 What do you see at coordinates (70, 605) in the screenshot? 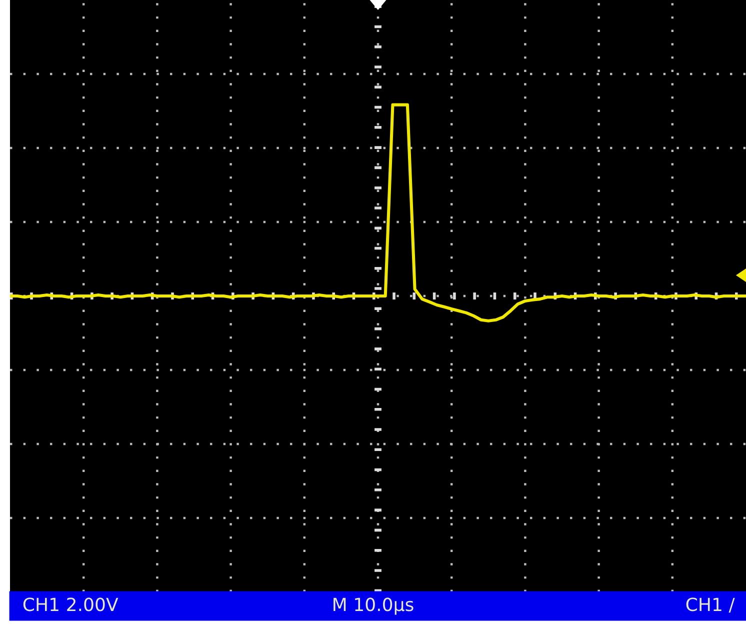
I see `text: CH1 2.00V` at bounding box center [70, 605].